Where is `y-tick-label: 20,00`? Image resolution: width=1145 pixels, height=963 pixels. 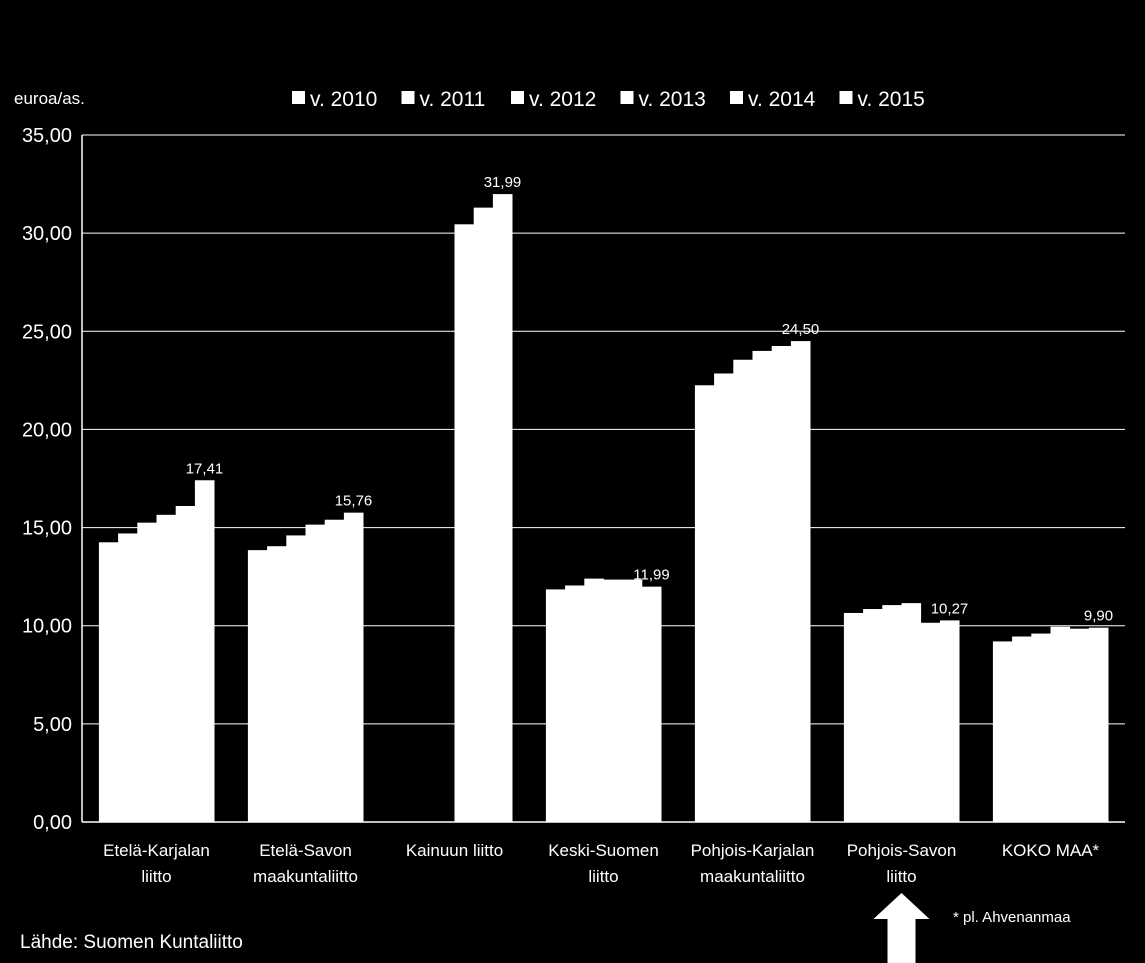 y-tick-label: 20,00 is located at coordinates (47, 430).